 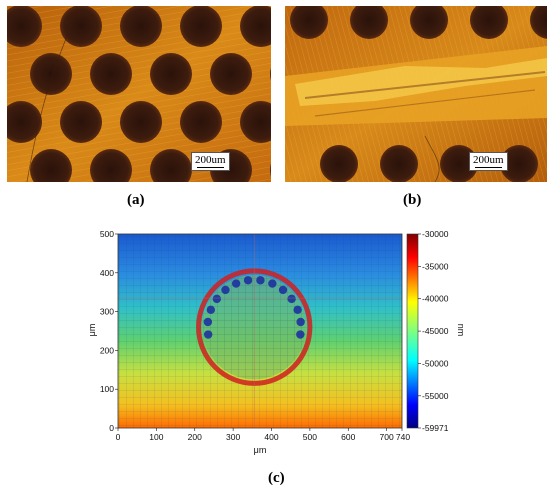 I want to click on scalebar-b-bar, so click(x=488, y=167).